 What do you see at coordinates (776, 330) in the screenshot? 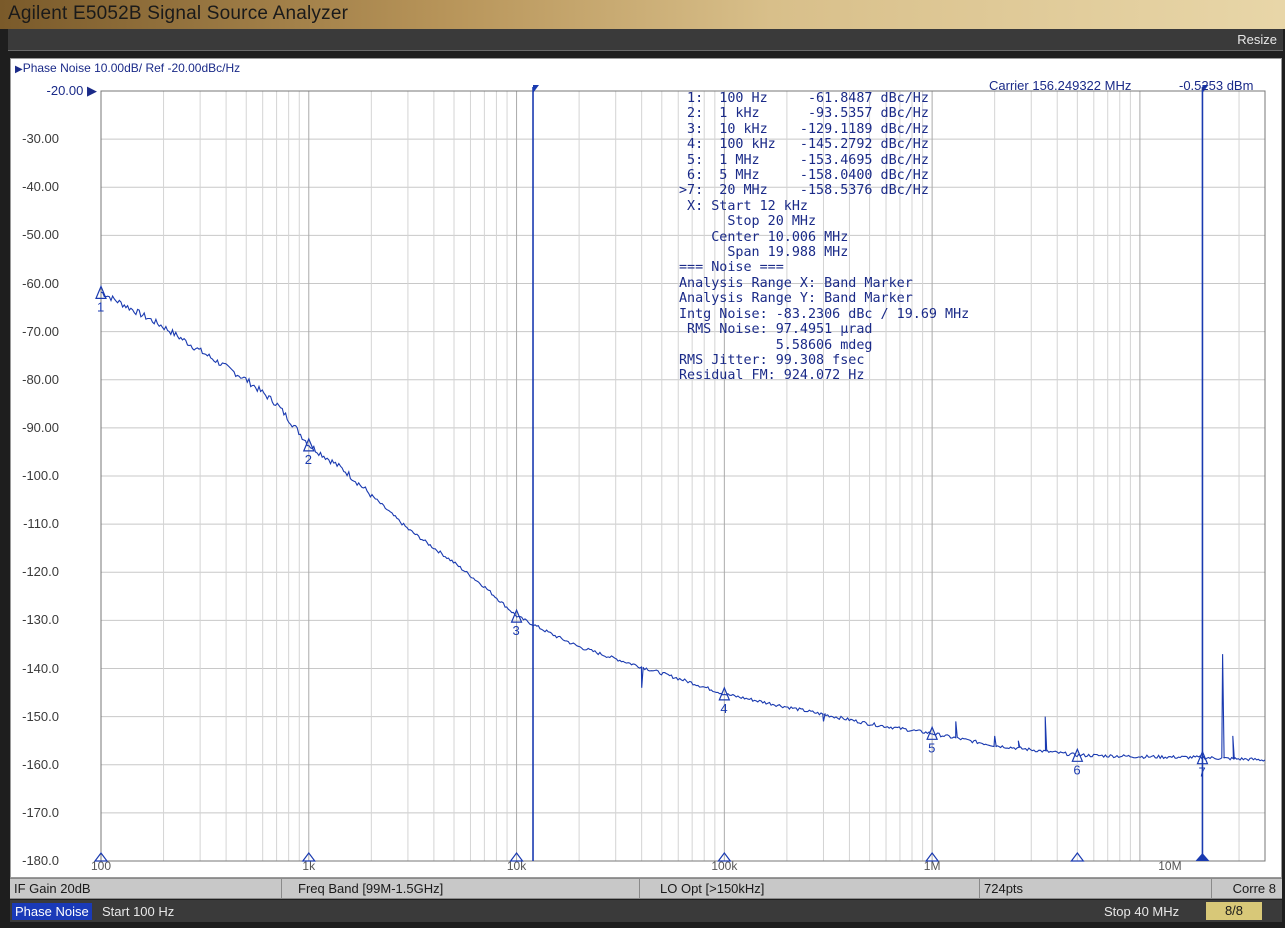
I see `analysis-readout-line: RMS Noise: 97.4951 µrad` at bounding box center [776, 330].